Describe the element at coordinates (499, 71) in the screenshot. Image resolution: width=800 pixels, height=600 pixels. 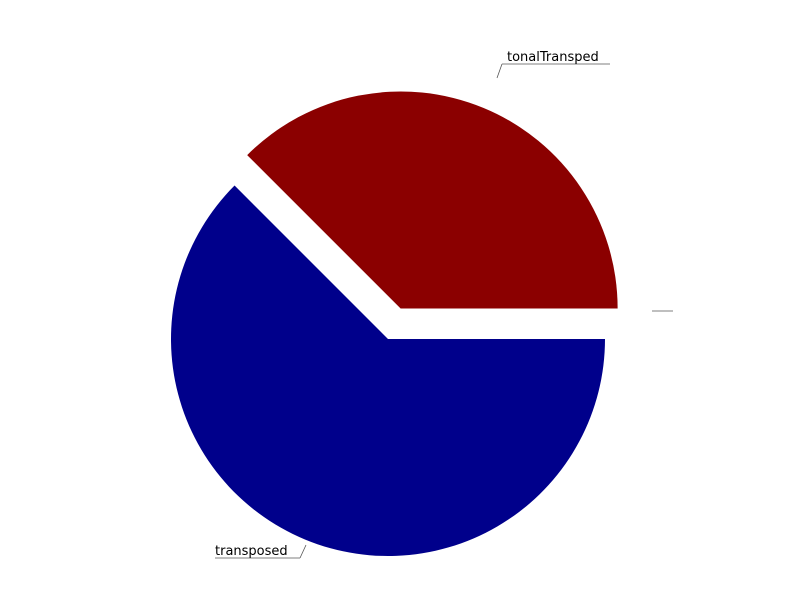
I see `label-leader-tonaltransped` at that location.